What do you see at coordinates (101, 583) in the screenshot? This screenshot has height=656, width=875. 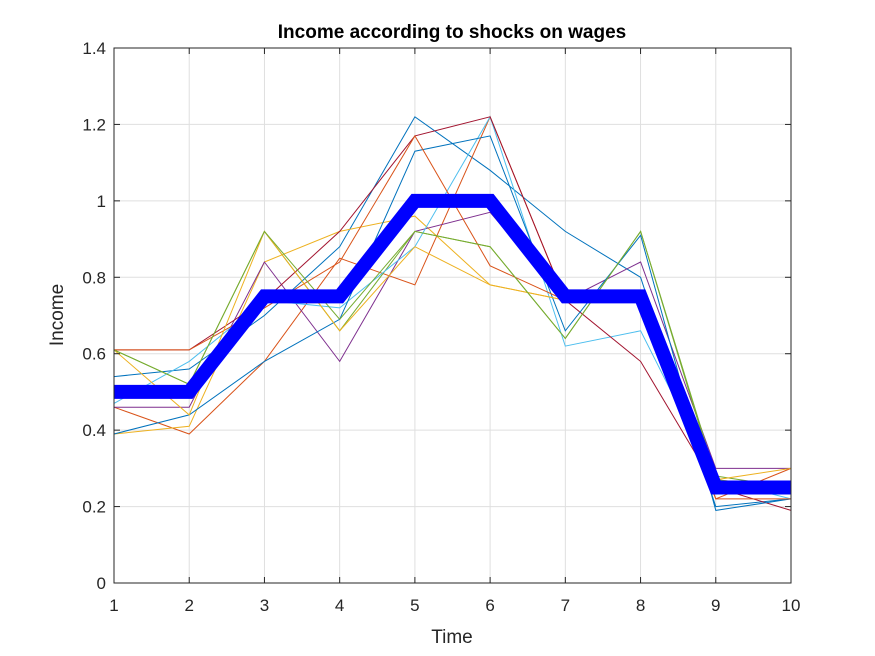 I see `y-tick-label: 0` at bounding box center [101, 583].